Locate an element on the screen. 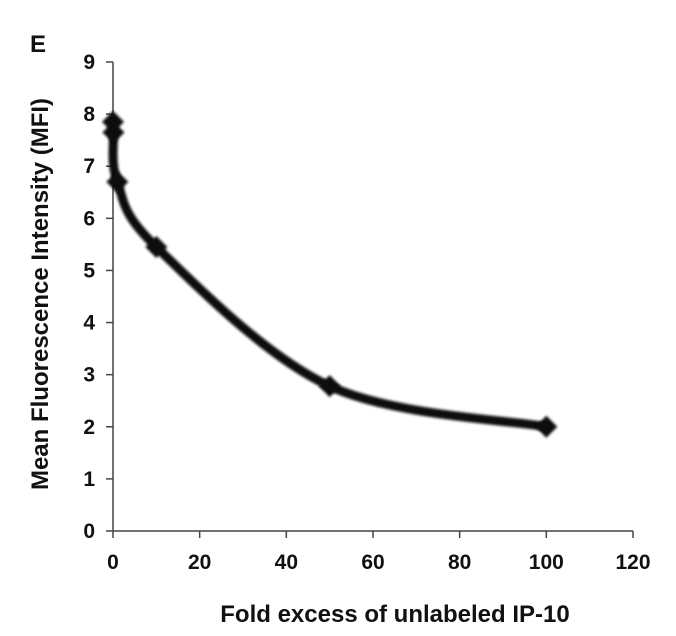  y-axis: 0 1 2 3 4 5 6 7 8 9 is located at coordinates (98, 297).